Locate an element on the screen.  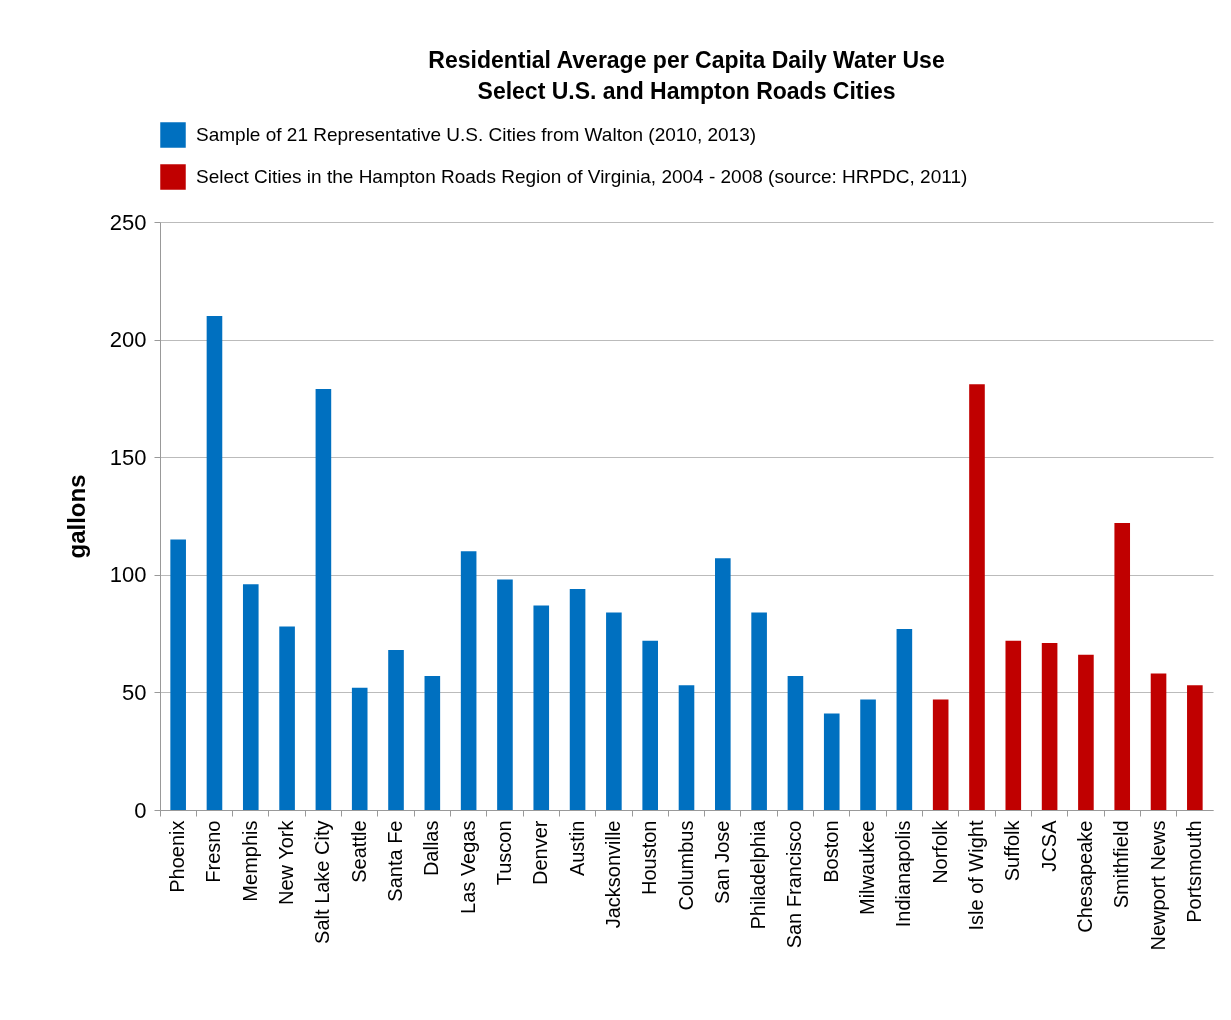
x-tick-label: Seattle is located at coordinates (358, 851).